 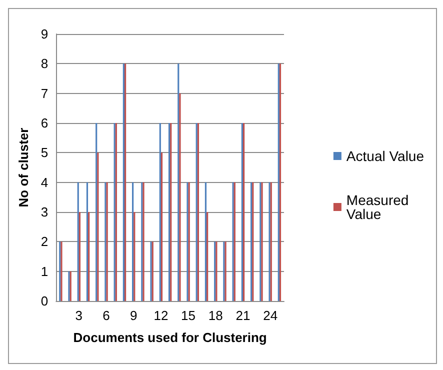 What do you see at coordinates (44, 271) in the screenshot?
I see `y-tick-label: 1` at bounding box center [44, 271].